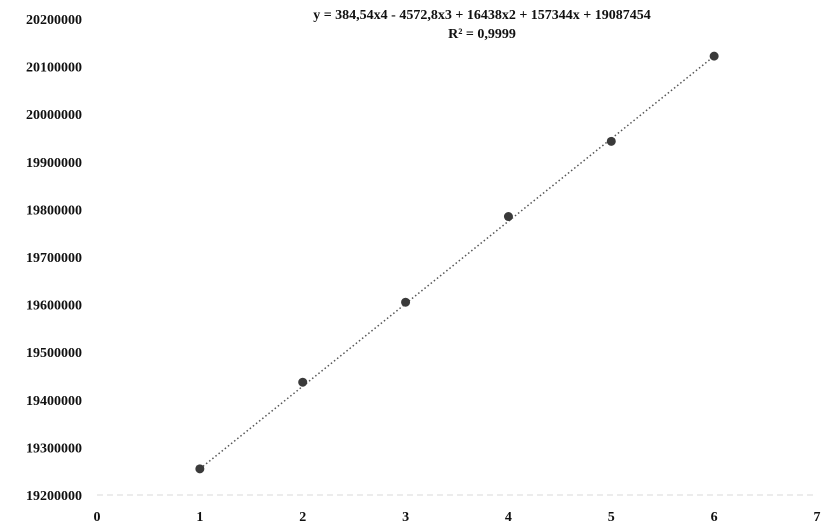  What do you see at coordinates (54, 210) in the screenshot?
I see `y-tick-label: 19800000` at bounding box center [54, 210].